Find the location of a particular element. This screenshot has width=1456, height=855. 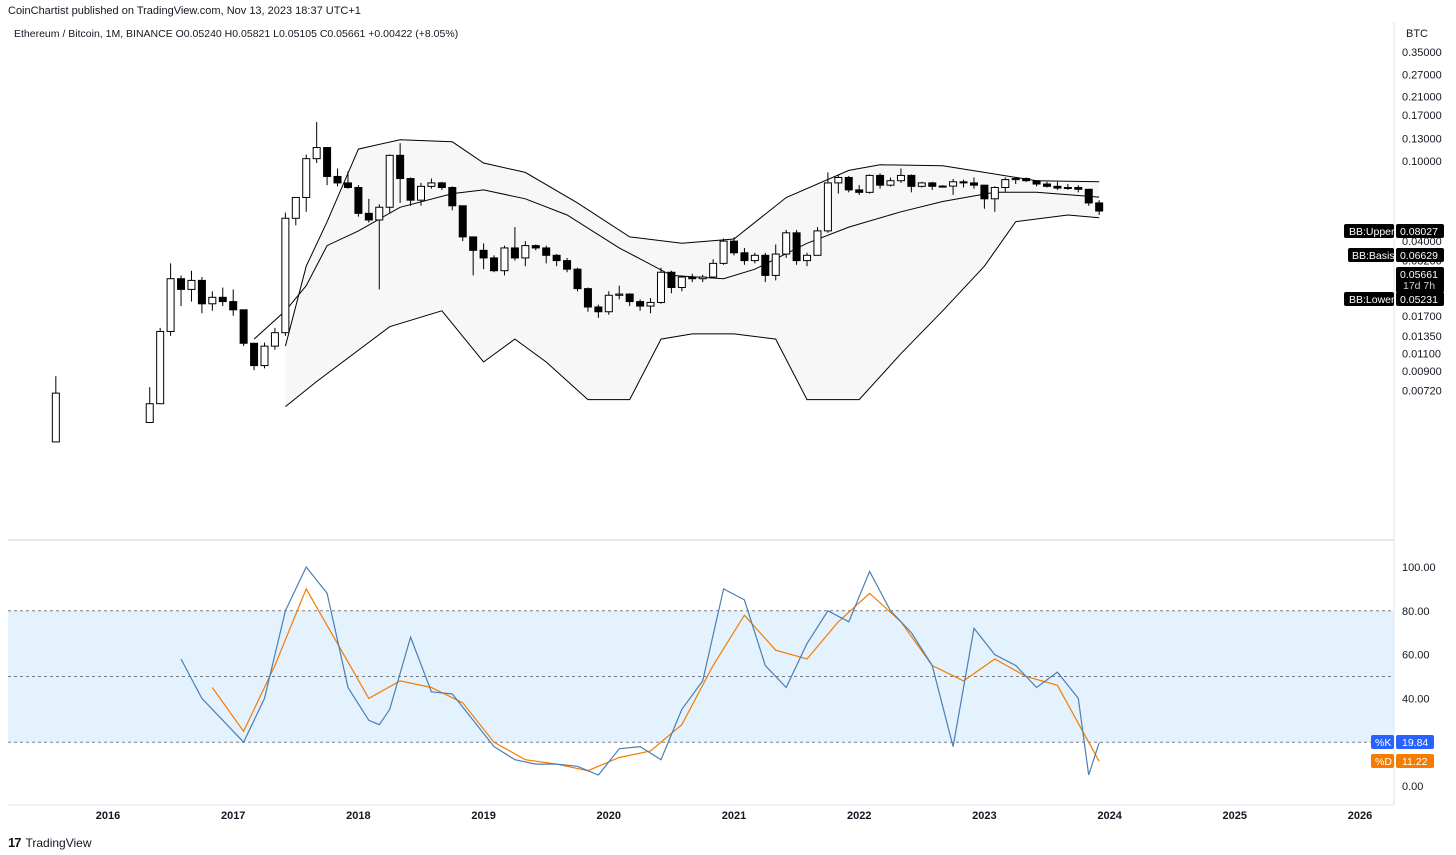

bollinger-upper-line is located at coordinates (692, 243).